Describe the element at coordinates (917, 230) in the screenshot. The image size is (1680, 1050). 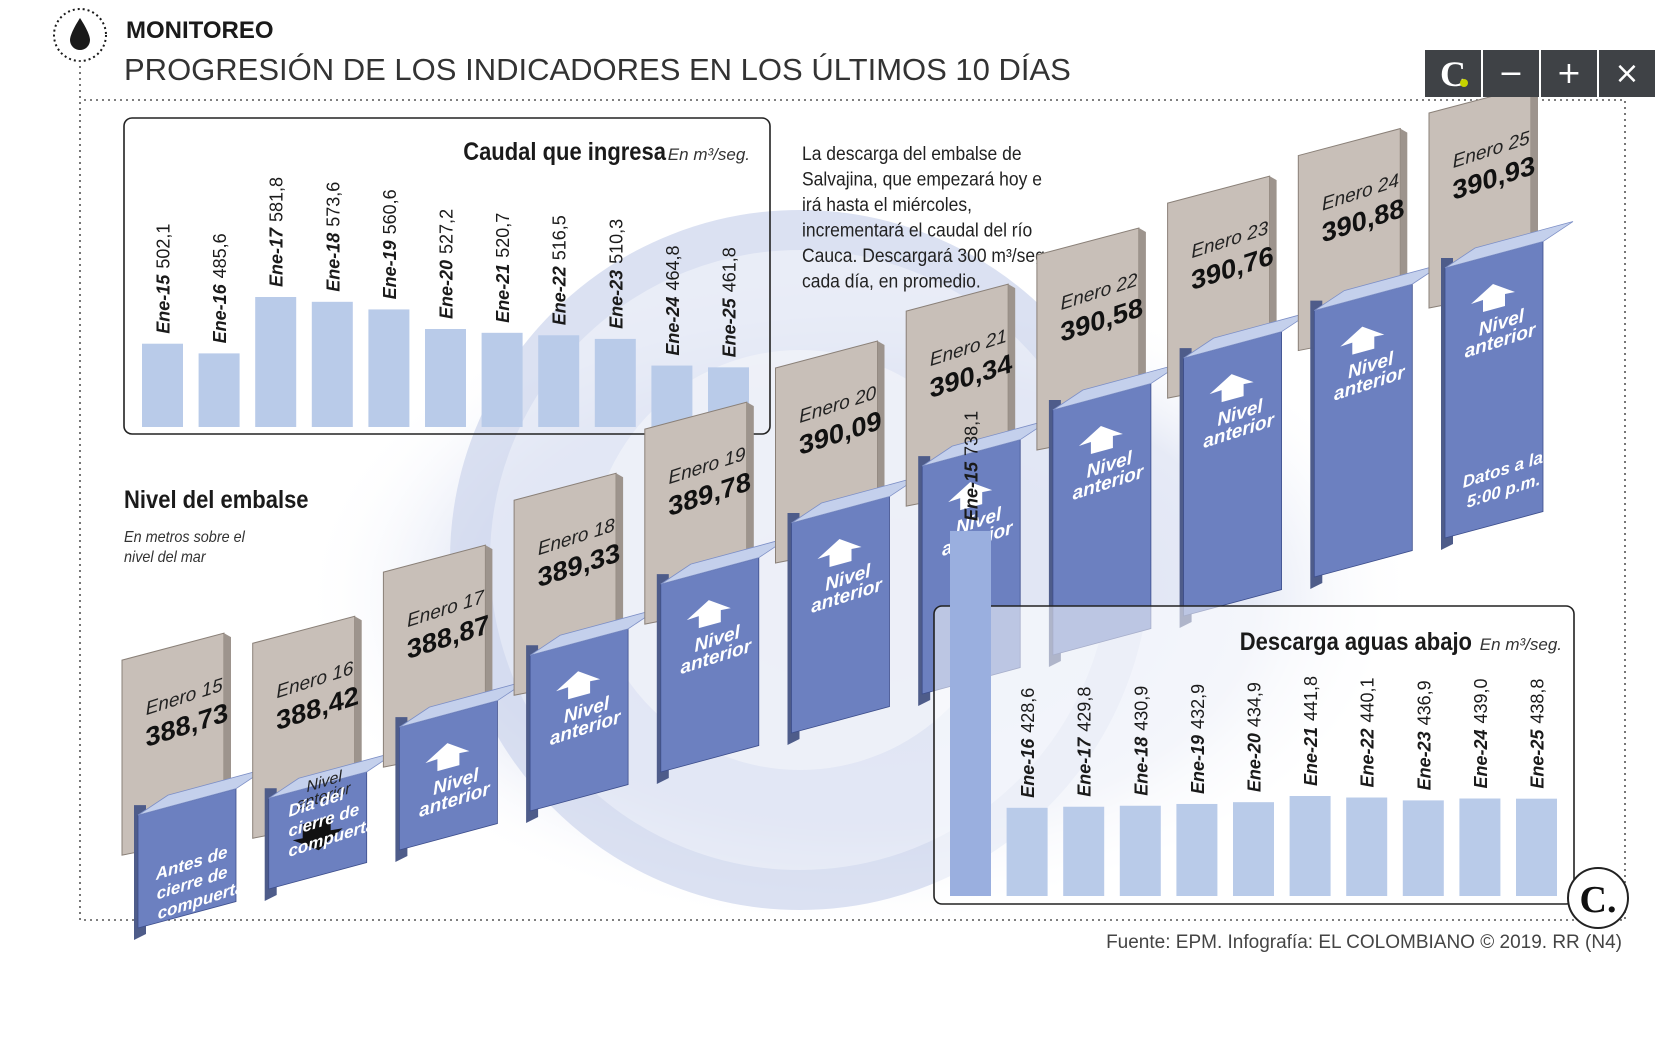
I see `note-line: incrementará el caudal del río` at that location.